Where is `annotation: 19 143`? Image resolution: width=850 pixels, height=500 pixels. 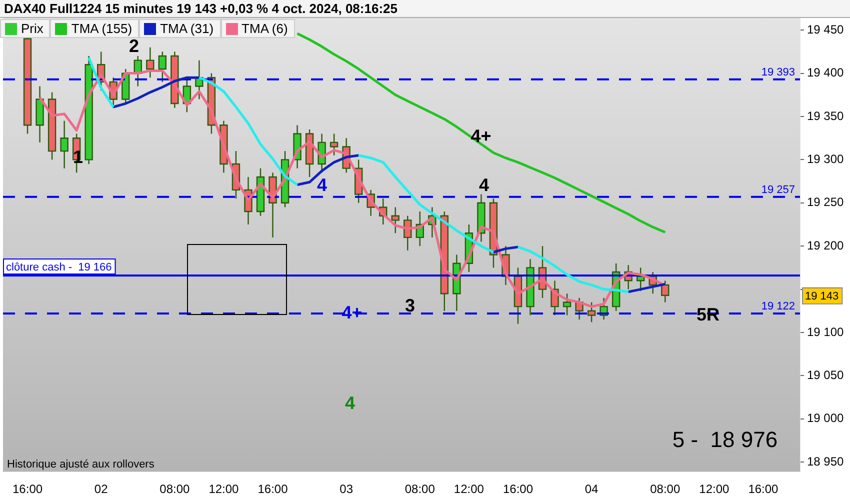
annotation: 19 143 is located at coordinates (822, 296).